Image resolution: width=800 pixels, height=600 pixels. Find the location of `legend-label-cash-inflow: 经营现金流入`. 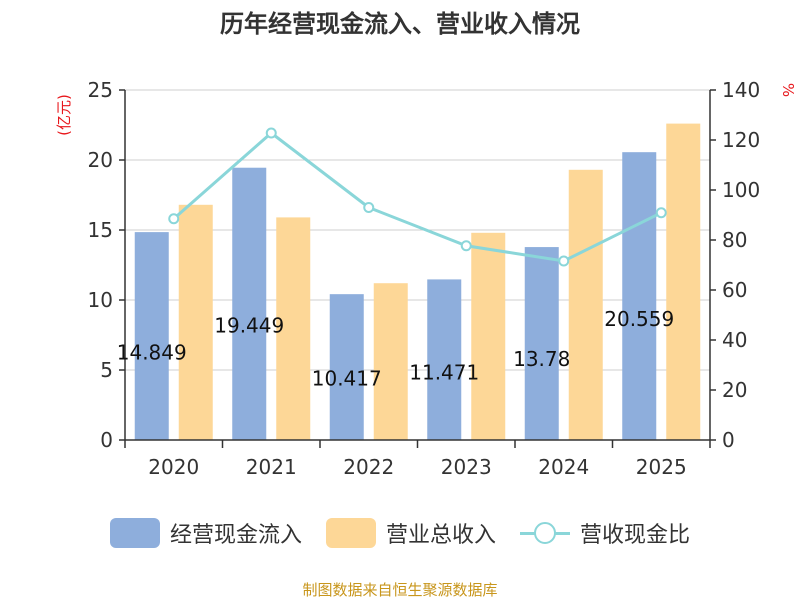

legend-label-cash-inflow: 经营现金流入 is located at coordinates (235, 535).